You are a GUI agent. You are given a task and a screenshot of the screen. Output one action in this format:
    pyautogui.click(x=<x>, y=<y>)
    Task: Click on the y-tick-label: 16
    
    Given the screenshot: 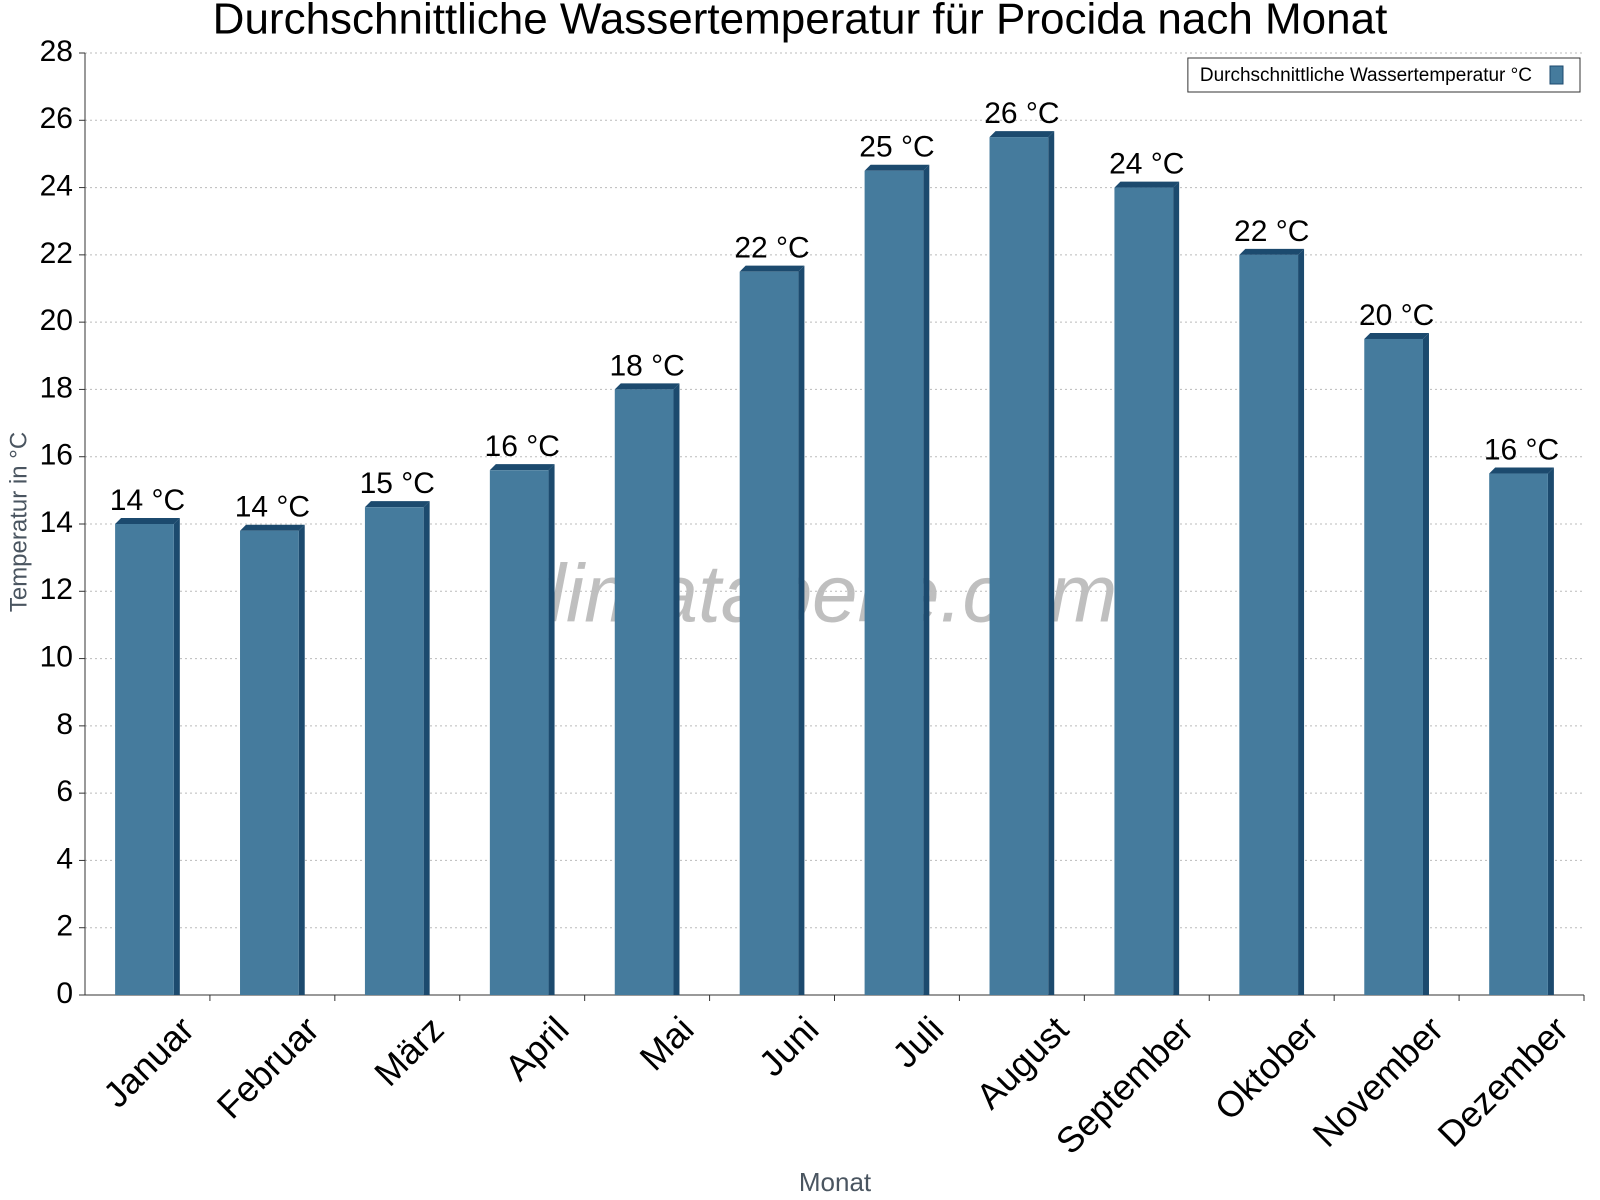 What is the action you would take?
    pyautogui.click(x=56, y=455)
    